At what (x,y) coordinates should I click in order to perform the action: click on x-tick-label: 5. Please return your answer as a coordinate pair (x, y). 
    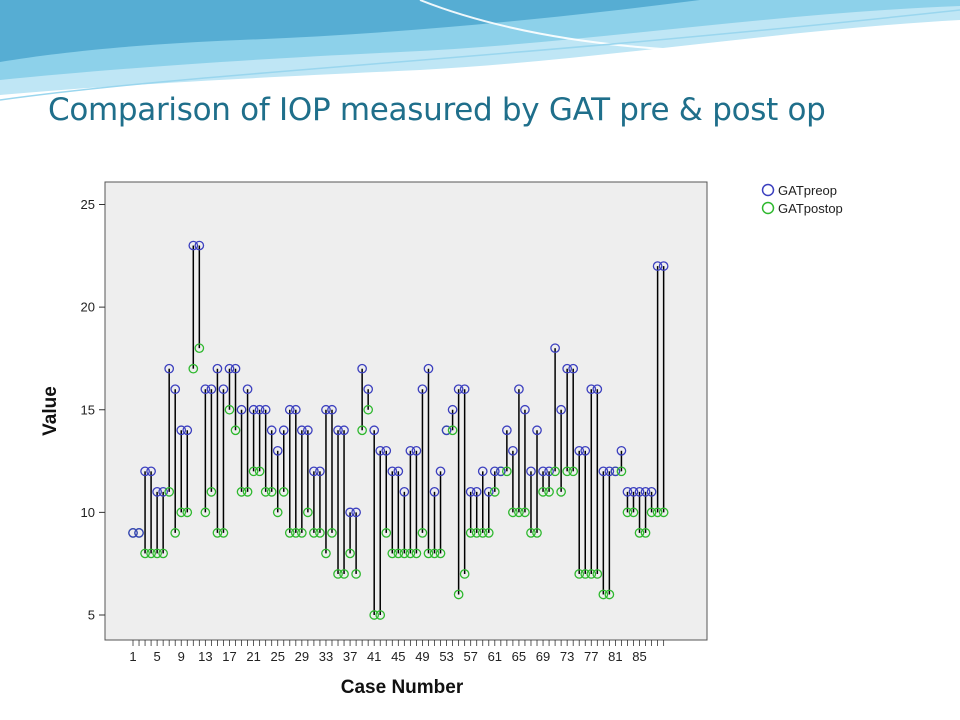
    Looking at the image, I should click on (157, 656).